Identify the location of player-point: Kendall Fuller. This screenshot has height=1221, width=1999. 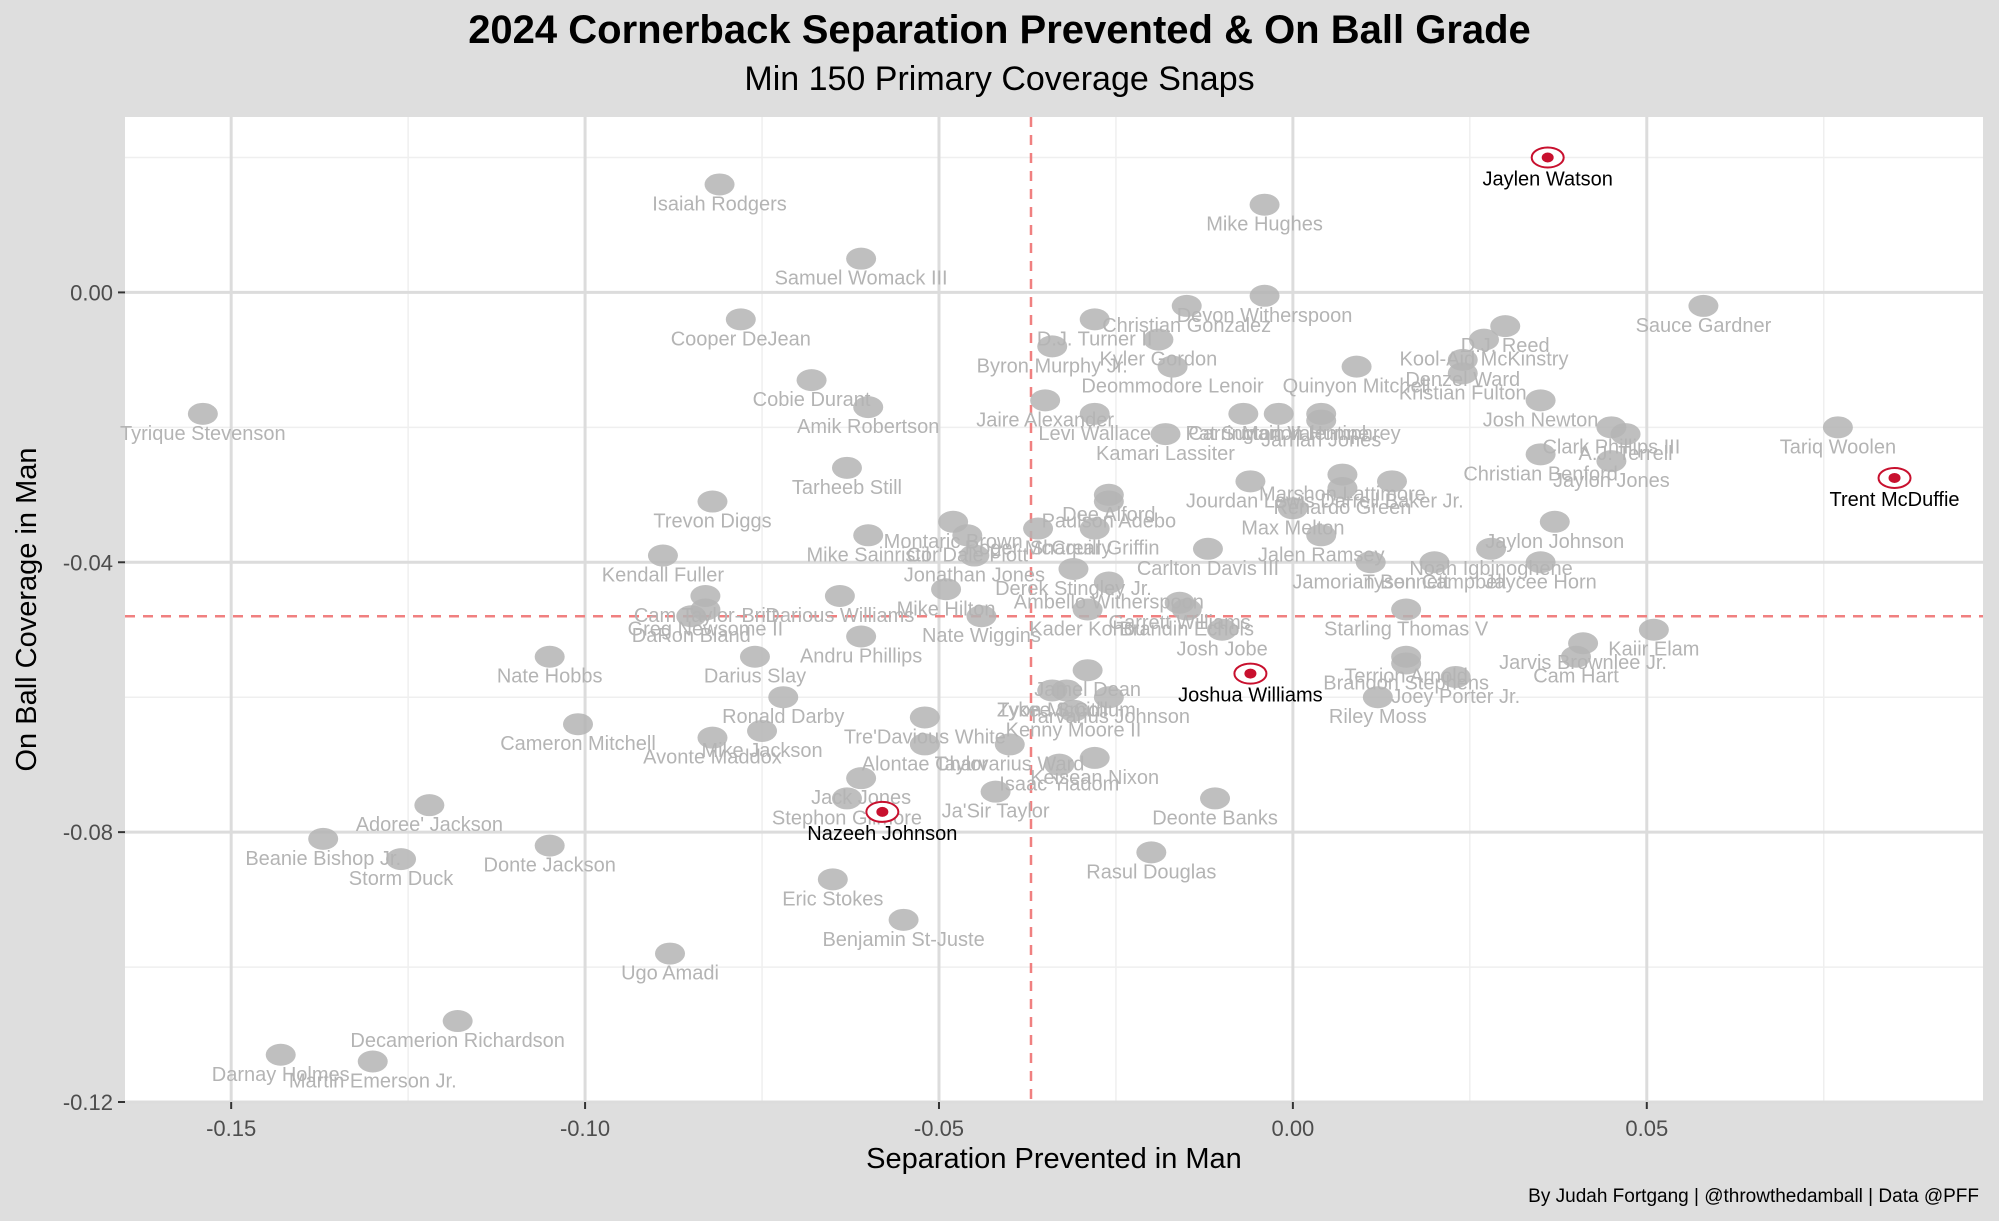
(663, 565).